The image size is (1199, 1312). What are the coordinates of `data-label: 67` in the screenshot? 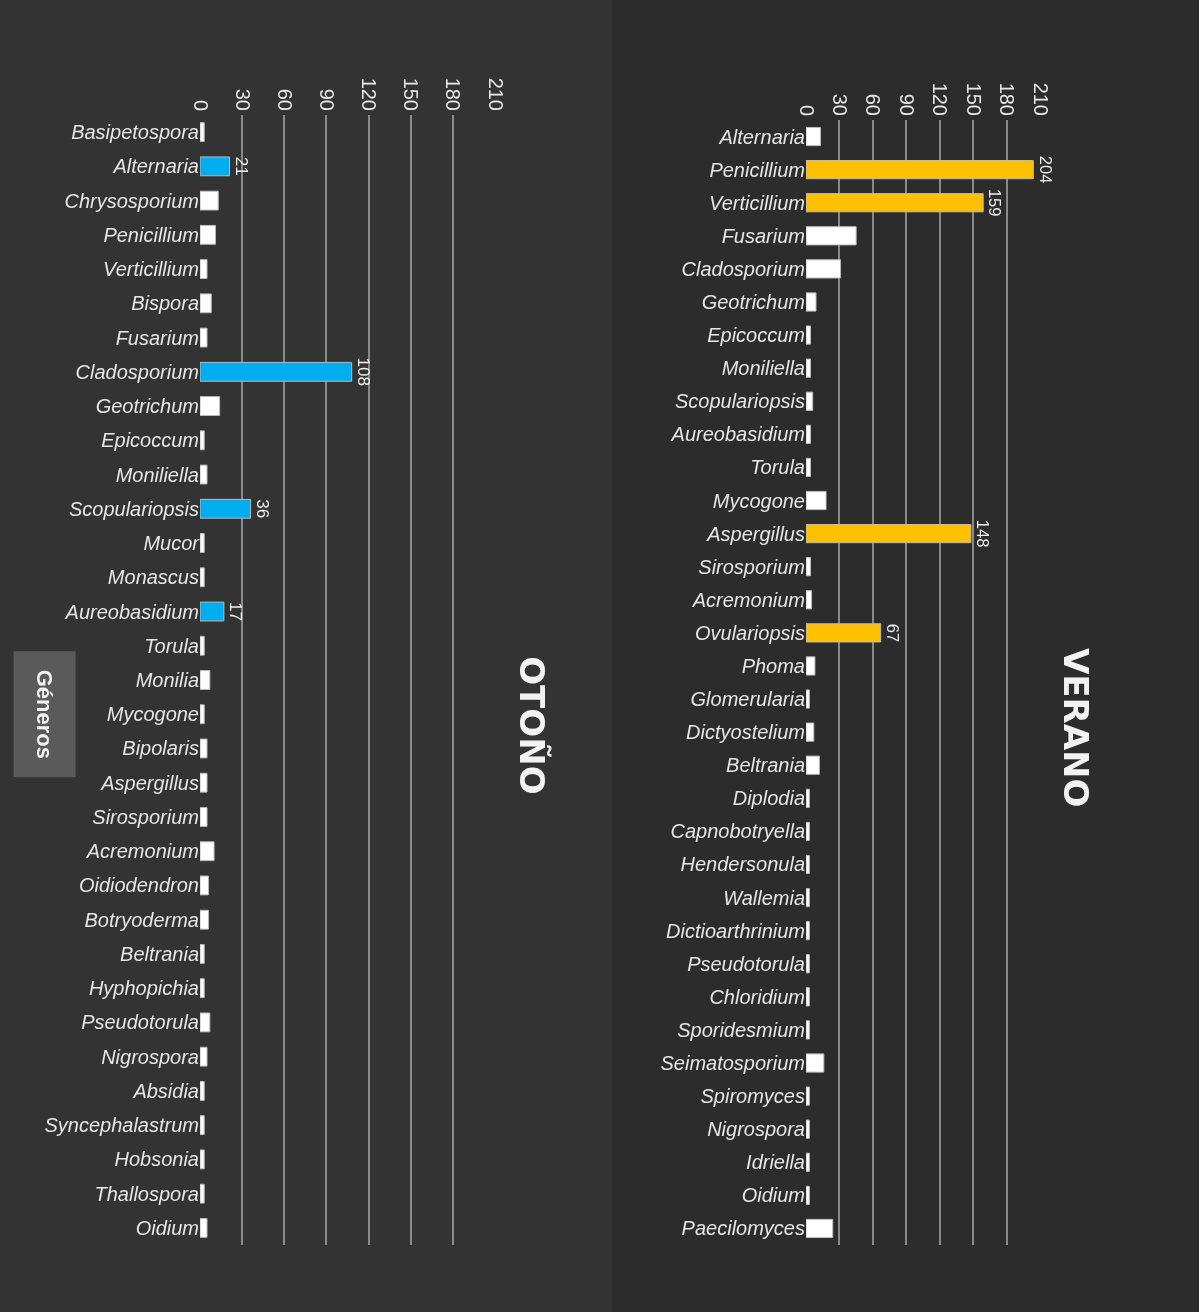 It's located at (892, 633).